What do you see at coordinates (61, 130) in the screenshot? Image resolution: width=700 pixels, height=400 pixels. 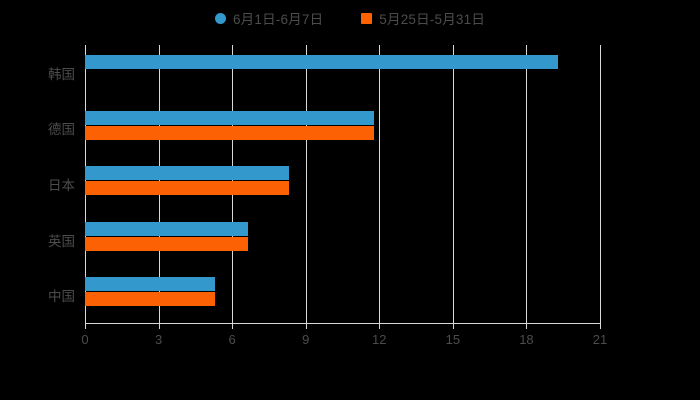 I see `y-axis-category-label: 德国` at bounding box center [61, 130].